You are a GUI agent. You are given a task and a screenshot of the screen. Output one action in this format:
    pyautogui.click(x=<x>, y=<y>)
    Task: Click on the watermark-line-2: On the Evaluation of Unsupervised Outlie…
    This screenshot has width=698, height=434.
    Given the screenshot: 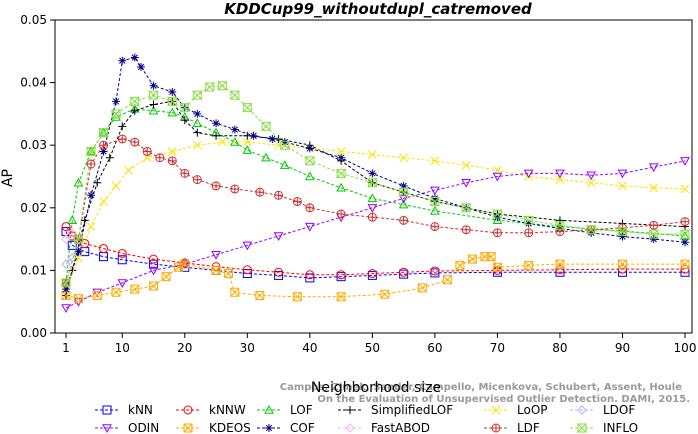 What is the action you would take?
    pyautogui.click(x=503, y=399)
    